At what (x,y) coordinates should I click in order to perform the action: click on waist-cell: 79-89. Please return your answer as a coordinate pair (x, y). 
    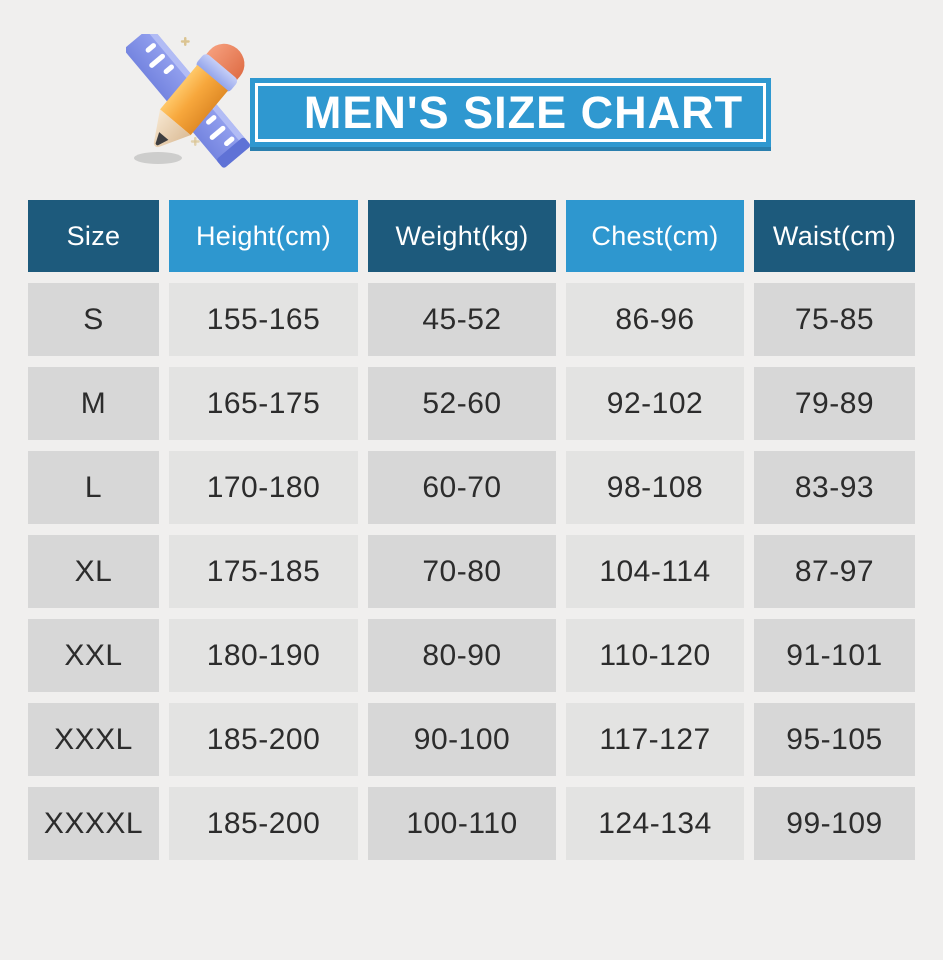
    Looking at the image, I should click on (834, 403).